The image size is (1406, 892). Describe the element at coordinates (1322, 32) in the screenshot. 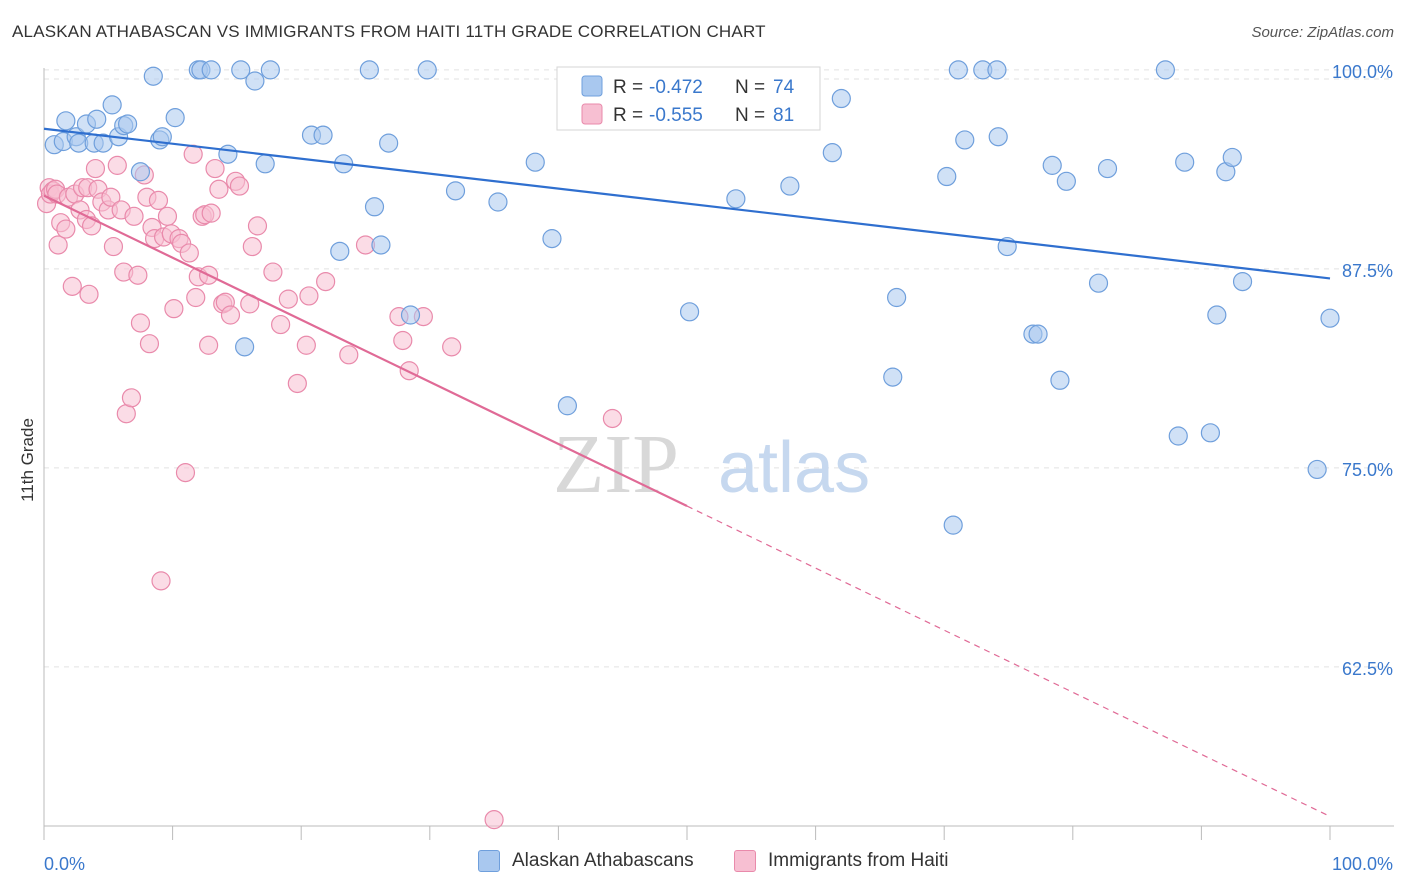

I see `source-label: Source: ZipAtlas.com` at that location.